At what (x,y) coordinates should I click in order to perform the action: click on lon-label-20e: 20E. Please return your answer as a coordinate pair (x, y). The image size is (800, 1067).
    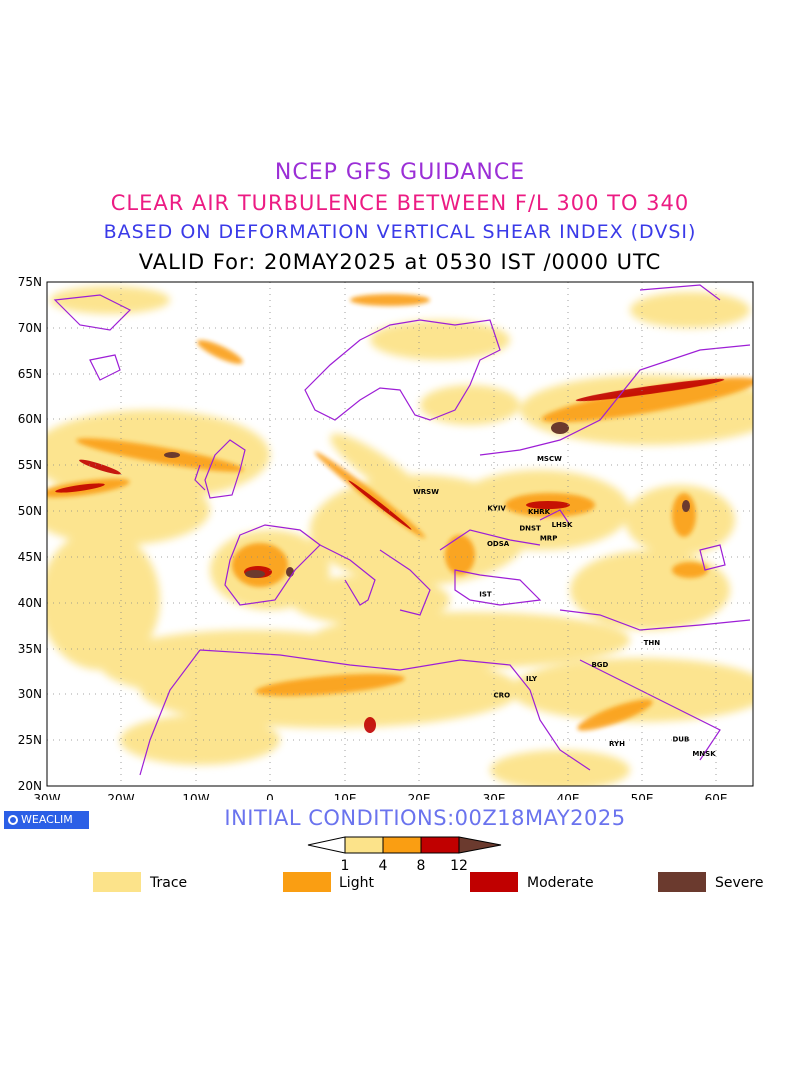
    Looking at the image, I should click on (419, 796).